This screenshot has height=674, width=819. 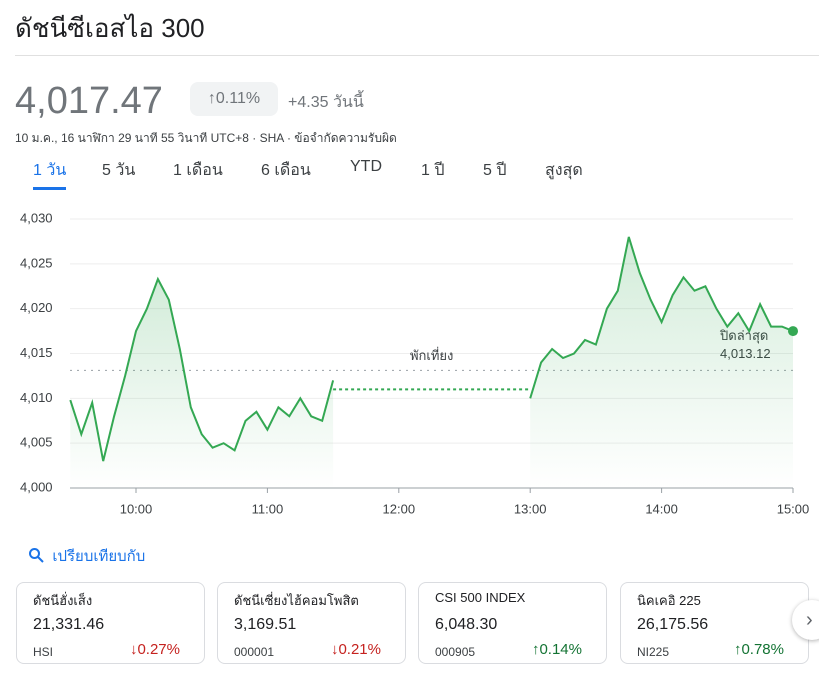 I want to click on card-change: ↑0.78%, so click(x=759, y=649).